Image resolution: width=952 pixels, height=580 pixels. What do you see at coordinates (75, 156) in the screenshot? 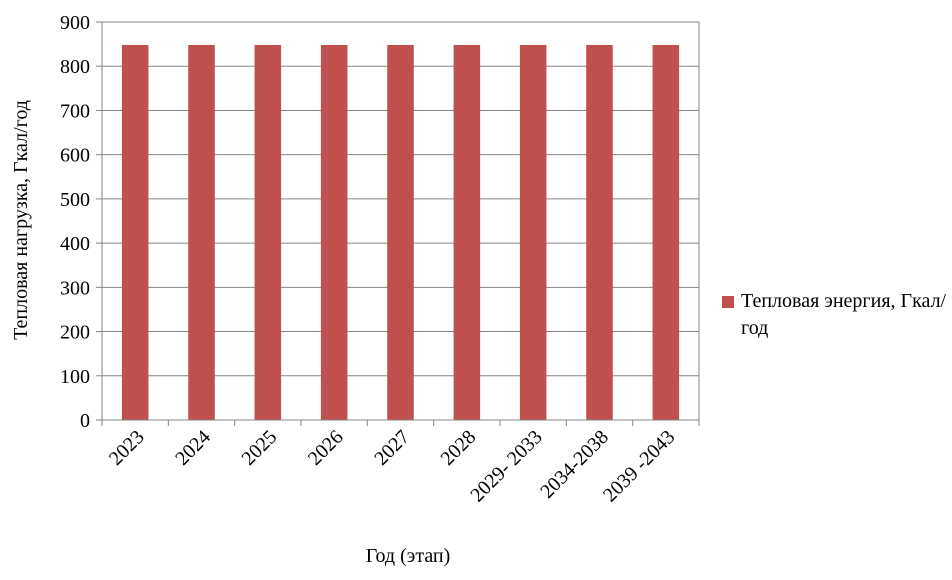
I see `y-tick-label: 600` at bounding box center [75, 156].